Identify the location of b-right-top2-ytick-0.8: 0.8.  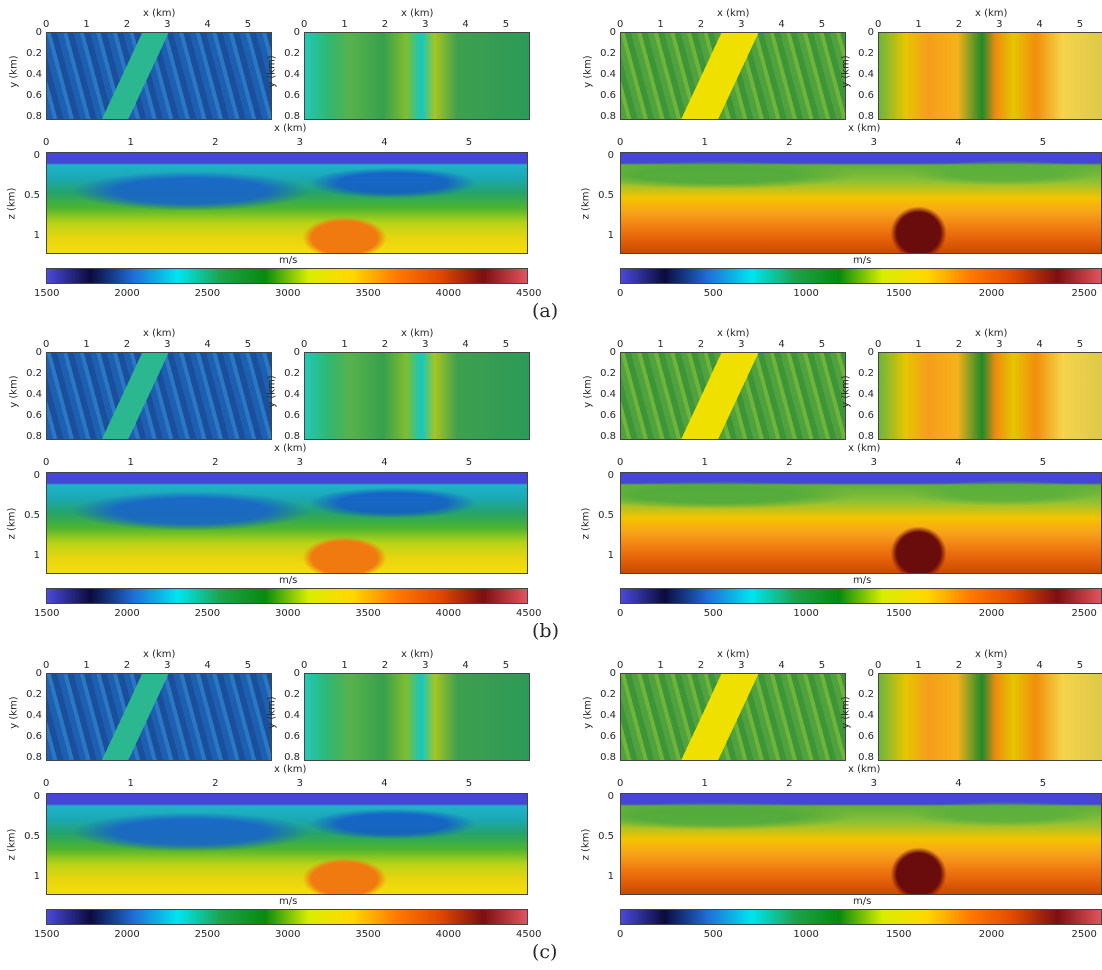
(866, 436).